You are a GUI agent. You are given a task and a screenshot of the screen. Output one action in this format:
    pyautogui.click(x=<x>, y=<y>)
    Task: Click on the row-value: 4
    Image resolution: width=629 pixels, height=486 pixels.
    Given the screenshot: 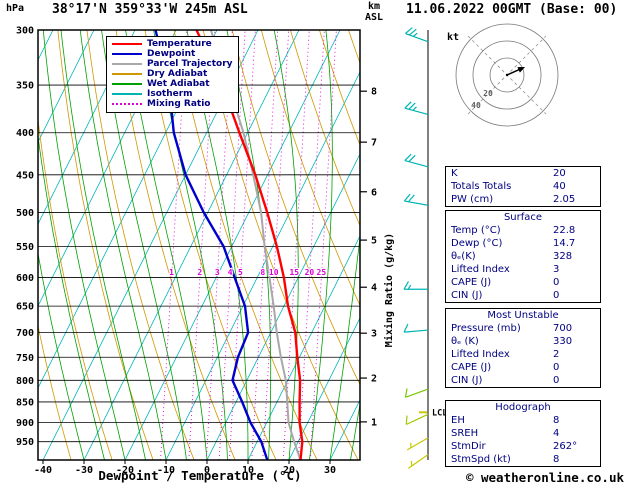 What is the action you would take?
    pyautogui.click(x=556, y=433)
    